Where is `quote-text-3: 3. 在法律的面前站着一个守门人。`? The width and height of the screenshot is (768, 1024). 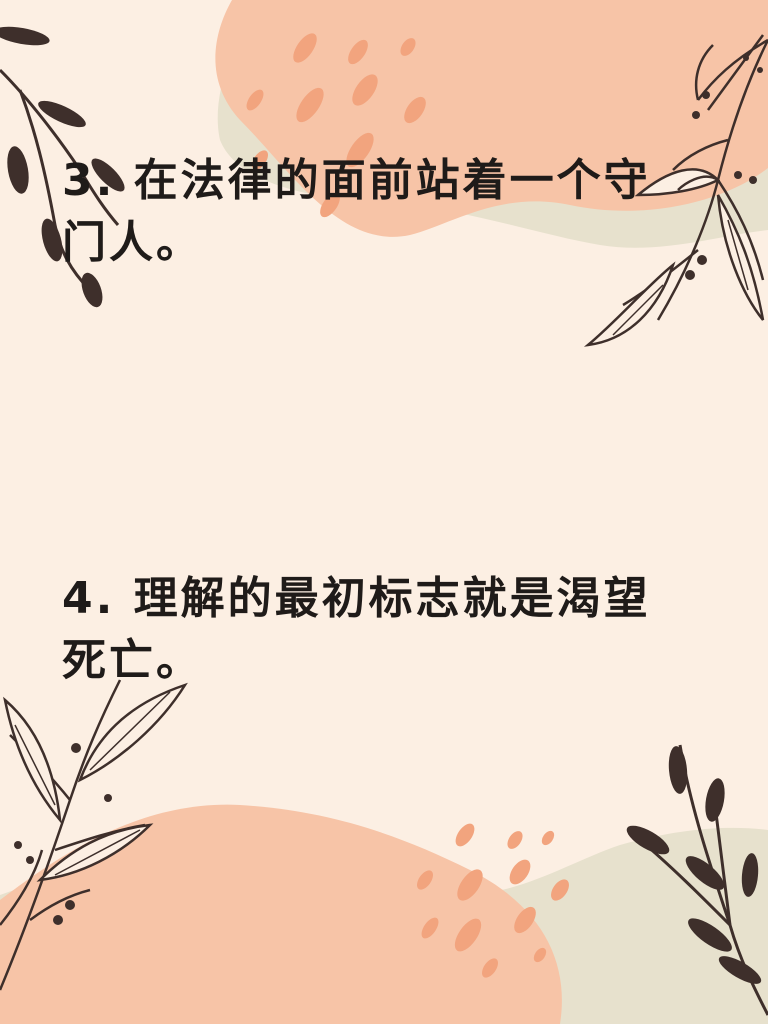
quote-text-3: 3. 在法律的面前站着一个守门人。 is located at coordinates (356, 211).